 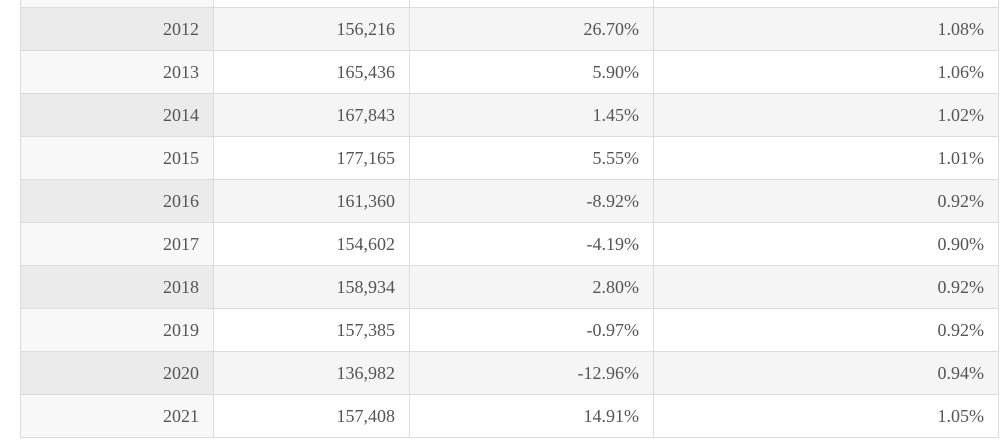 I want to click on value-cell: 165,436, so click(x=311, y=72).